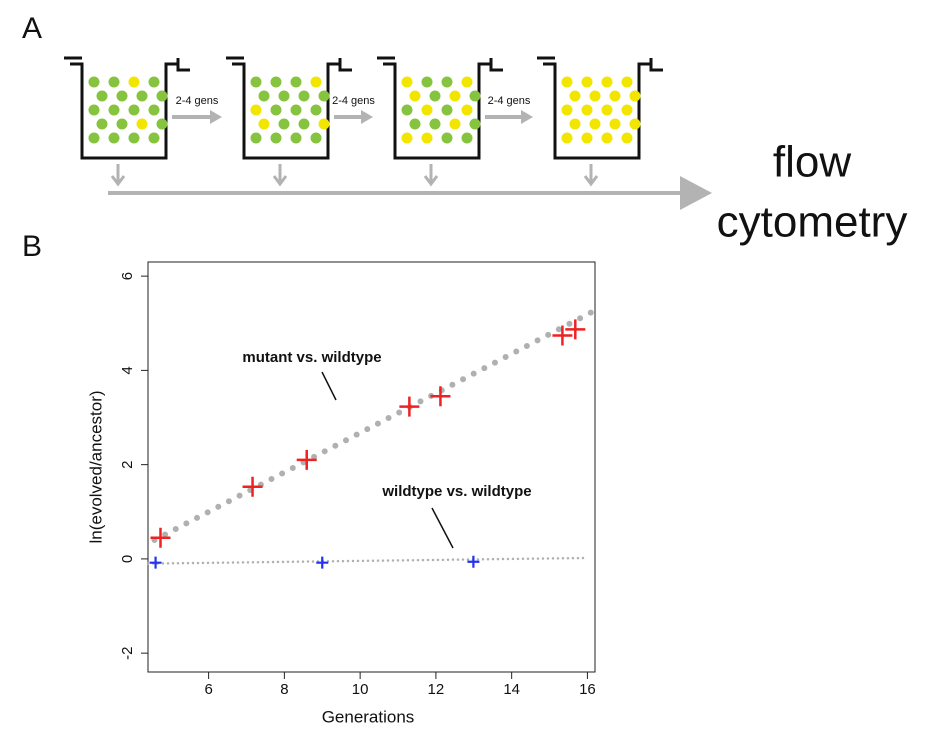 Image resolution: width=929 pixels, height=734 pixels. I want to click on panel-label: A, so click(32, 28).